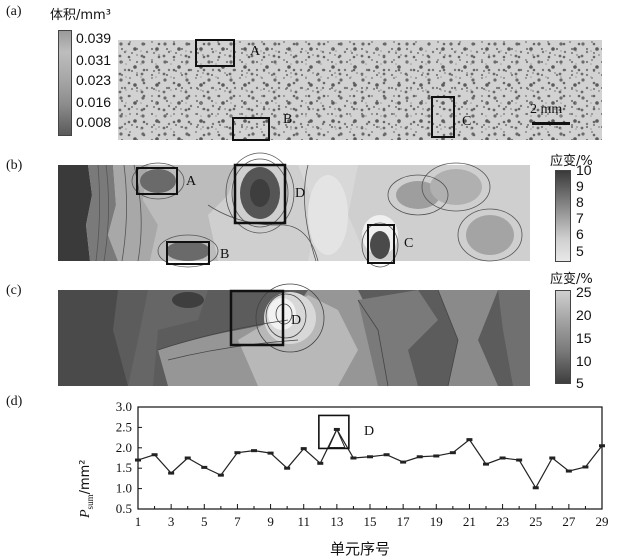 This screenshot has height=559, width=622. What do you see at coordinates (563, 337) in the screenshot?
I see `colorbar-c` at bounding box center [563, 337].